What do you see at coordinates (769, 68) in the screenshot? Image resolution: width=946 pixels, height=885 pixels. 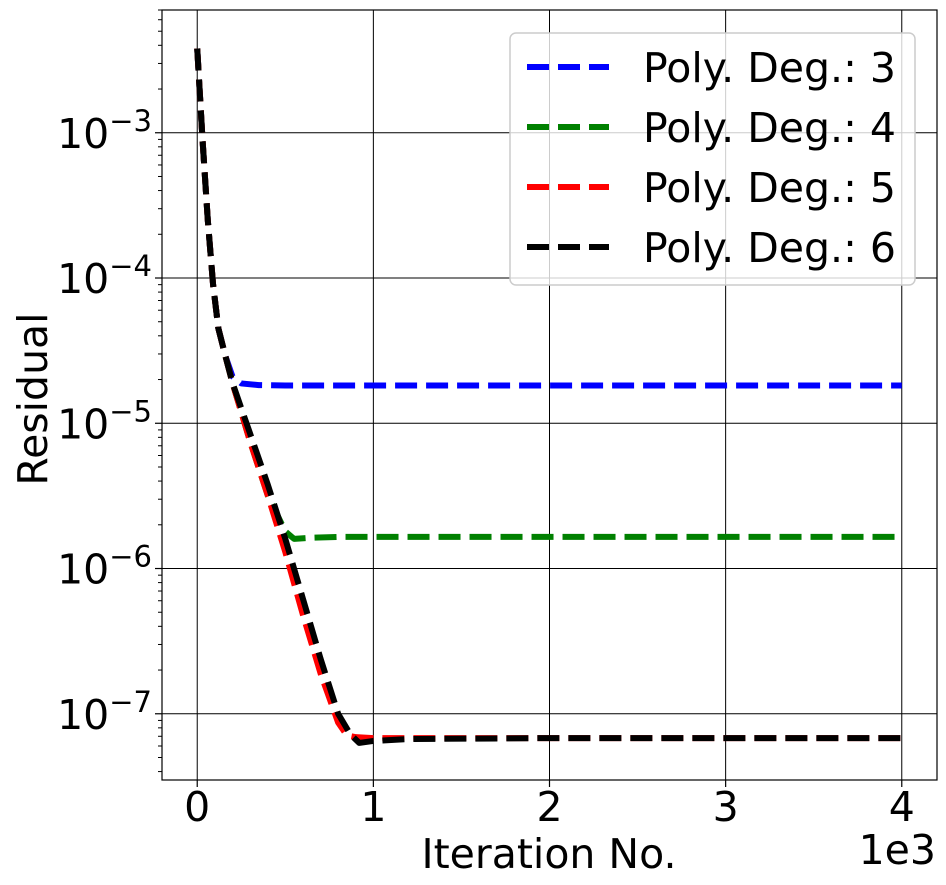 I see `legend-label: Poly. Deg.: 3` at bounding box center [769, 68].